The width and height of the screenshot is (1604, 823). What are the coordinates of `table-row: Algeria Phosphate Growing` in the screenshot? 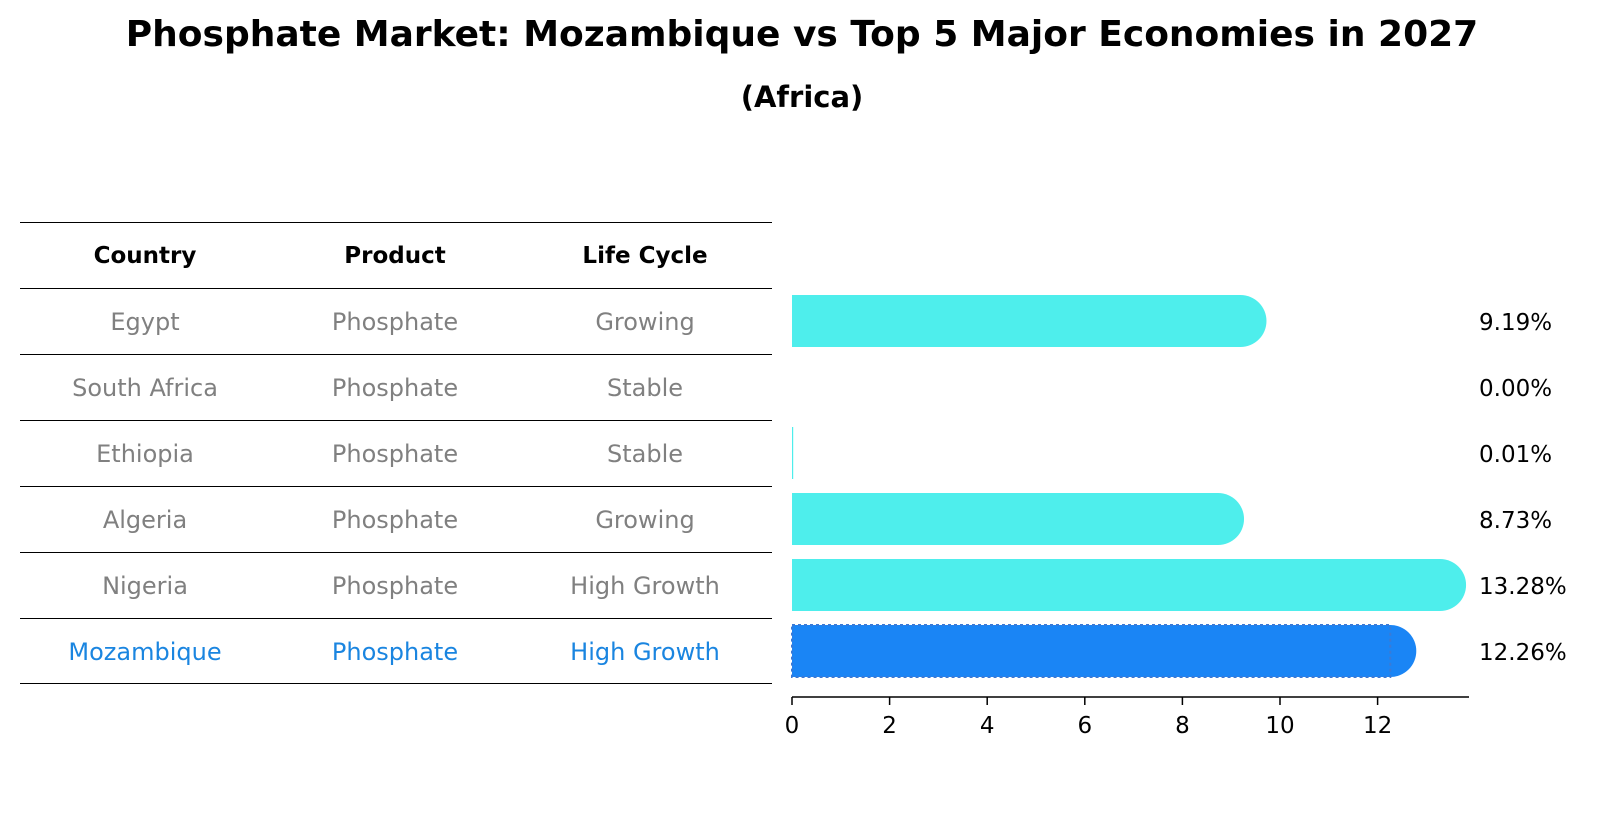 It's located at (396, 519).